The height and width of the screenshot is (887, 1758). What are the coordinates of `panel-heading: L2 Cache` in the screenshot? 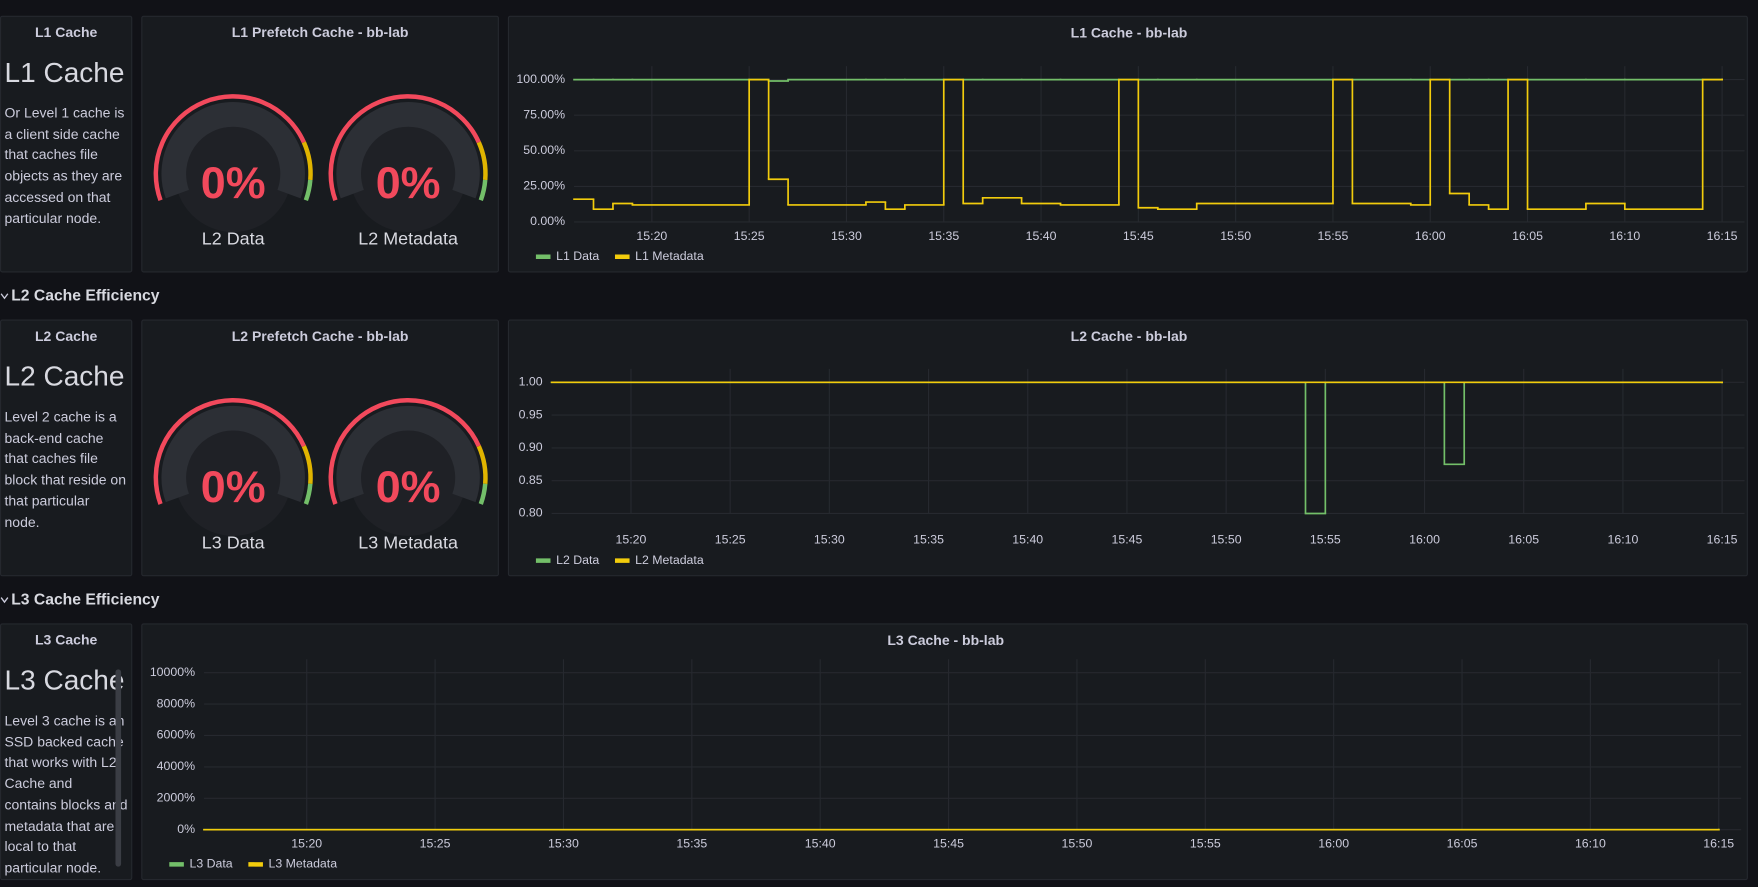 It's located at (64, 377).